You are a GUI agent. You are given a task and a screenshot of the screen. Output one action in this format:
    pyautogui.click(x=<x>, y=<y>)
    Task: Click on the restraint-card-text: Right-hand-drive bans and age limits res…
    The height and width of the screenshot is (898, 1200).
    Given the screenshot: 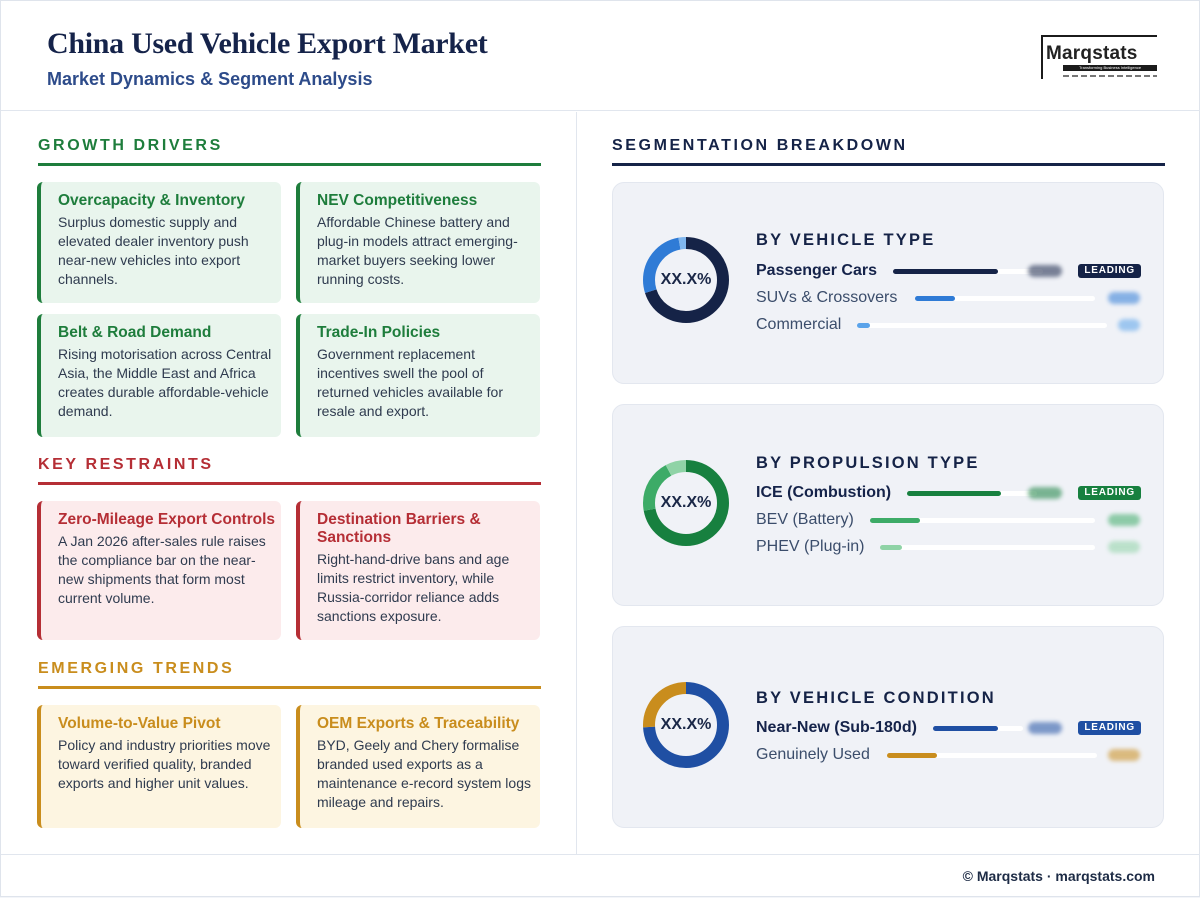 What is the action you would take?
    pyautogui.click(x=413, y=587)
    